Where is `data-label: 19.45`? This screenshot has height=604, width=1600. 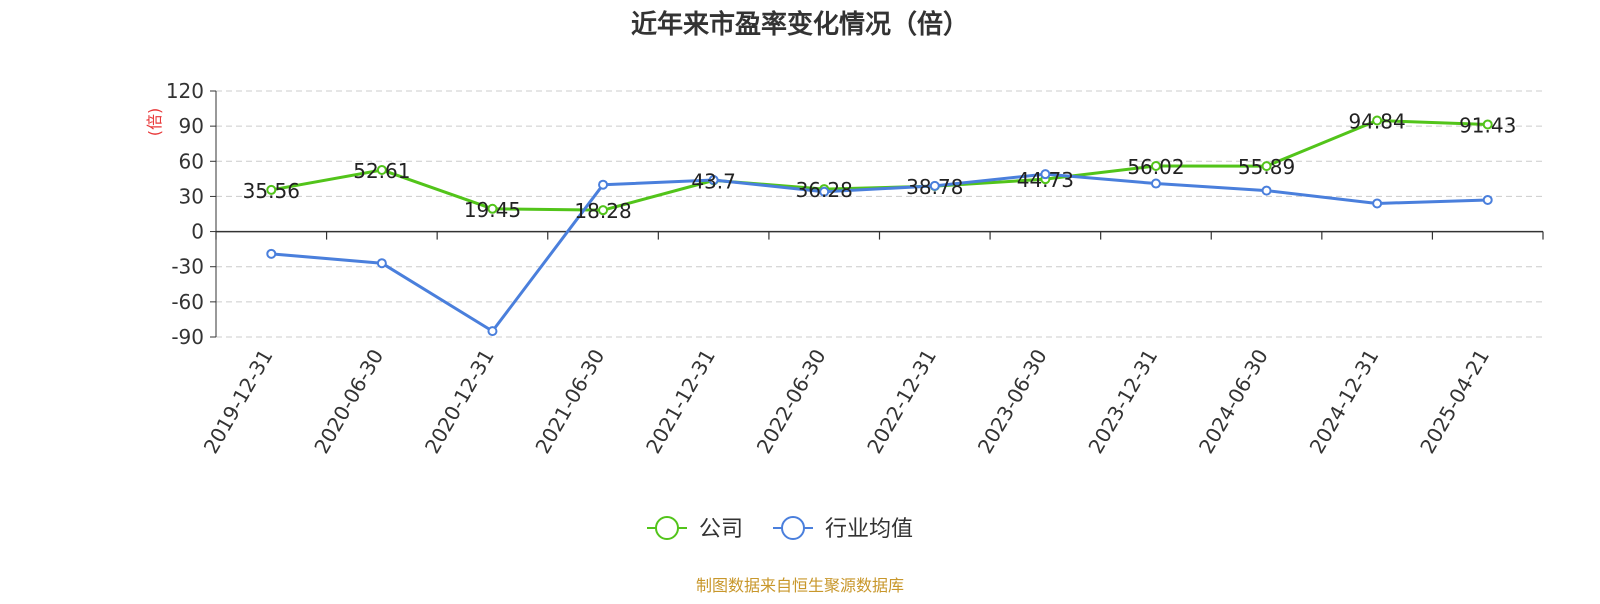
data-label: 19.45 is located at coordinates (492, 210).